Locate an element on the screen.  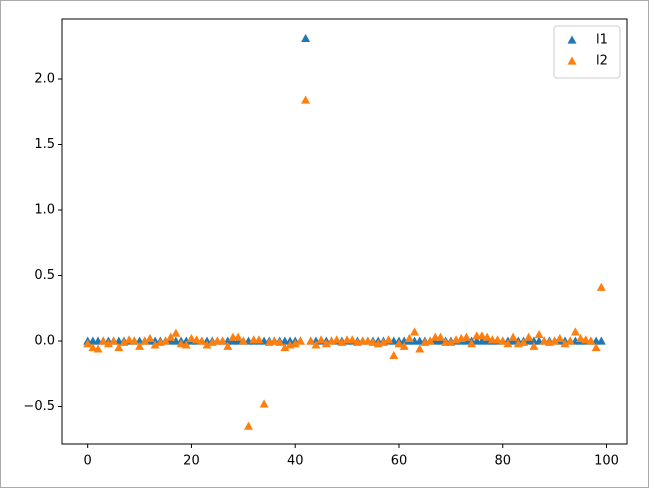
x-tick-label: 60 is located at coordinates (399, 461).